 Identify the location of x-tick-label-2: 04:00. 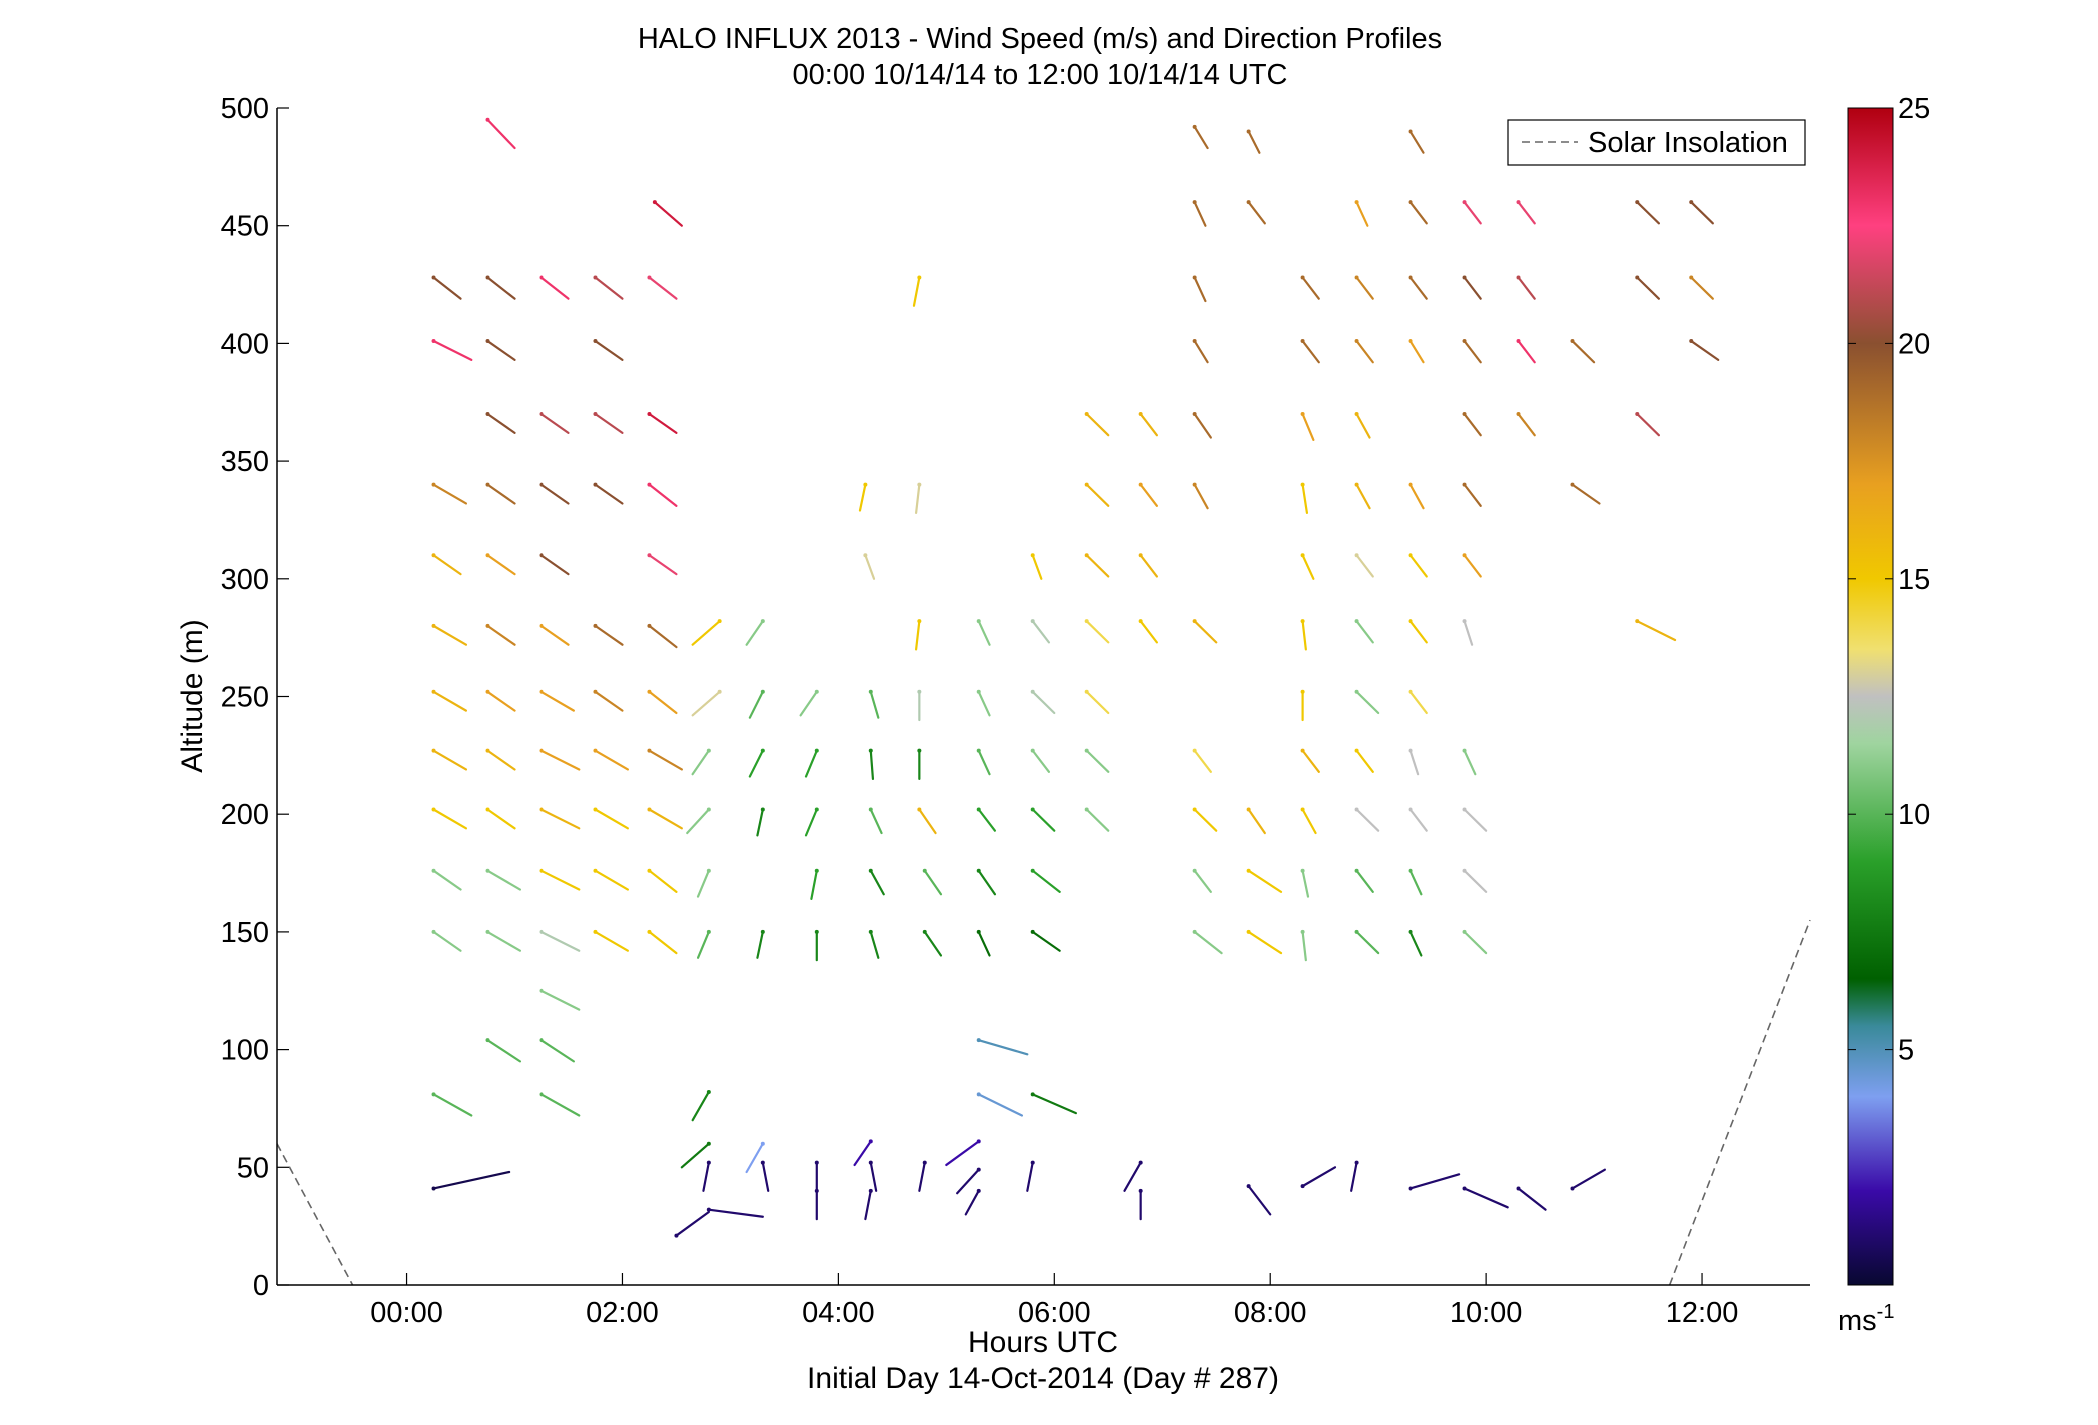
(838, 1313).